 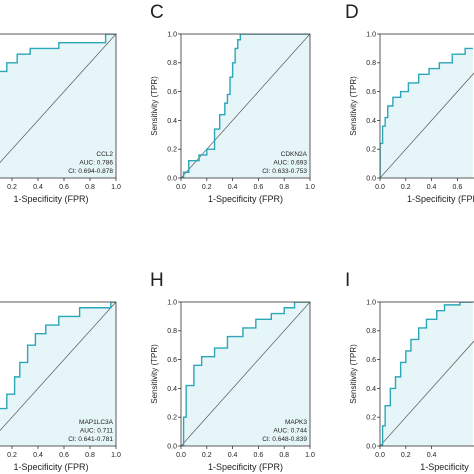 I want to click on panel-letter: D, so click(x=352, y=12).